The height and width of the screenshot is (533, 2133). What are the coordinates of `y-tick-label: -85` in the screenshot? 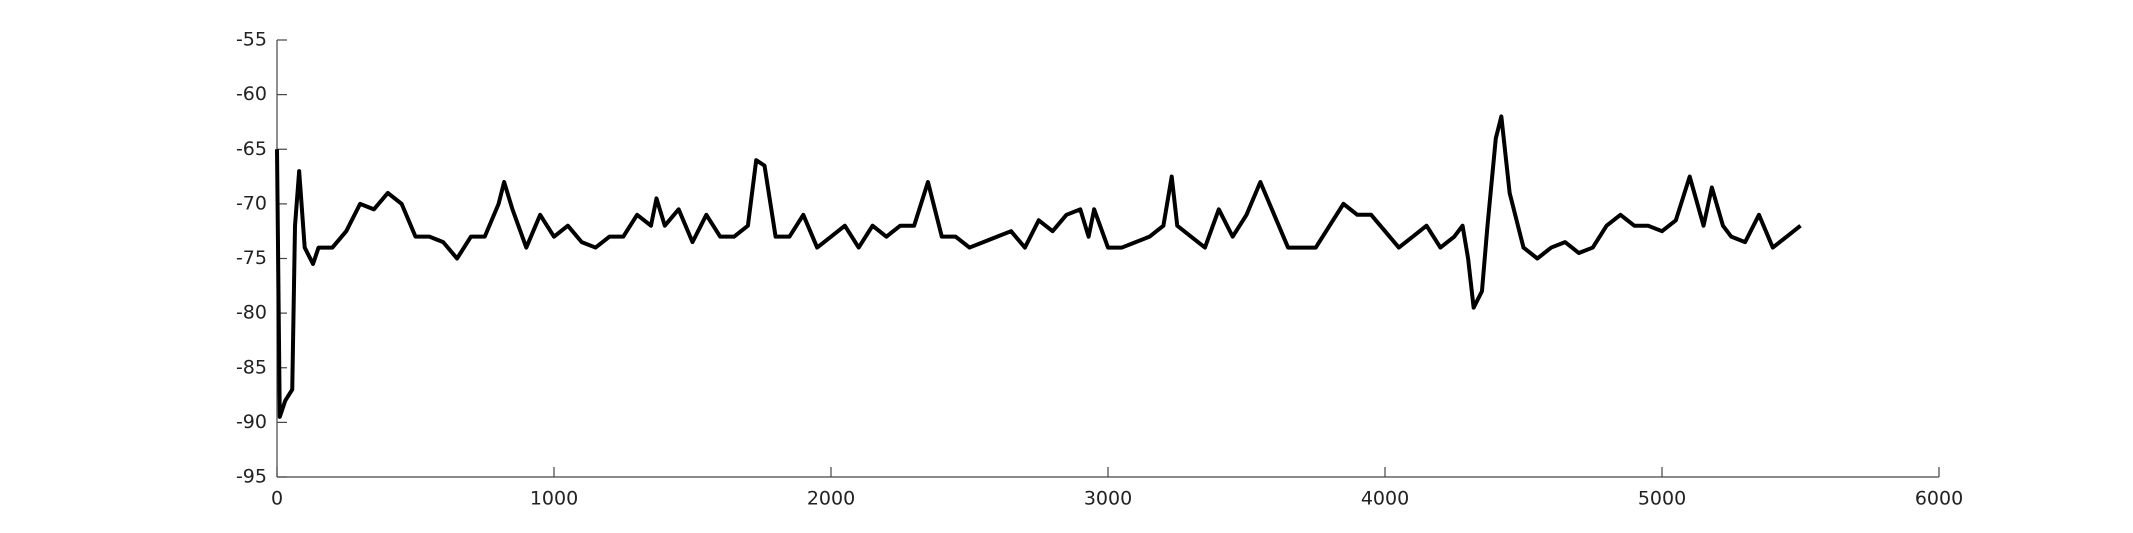 It's located at (251, 367).